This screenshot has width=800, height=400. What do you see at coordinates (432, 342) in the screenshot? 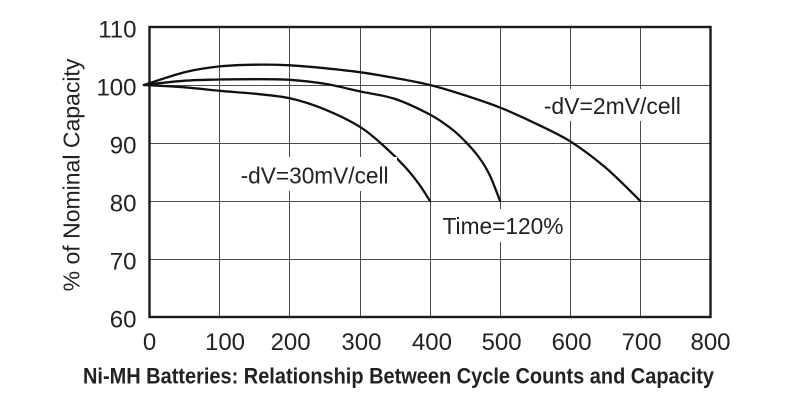
I see `svg-text: 400` at bounding box center [432, 342].